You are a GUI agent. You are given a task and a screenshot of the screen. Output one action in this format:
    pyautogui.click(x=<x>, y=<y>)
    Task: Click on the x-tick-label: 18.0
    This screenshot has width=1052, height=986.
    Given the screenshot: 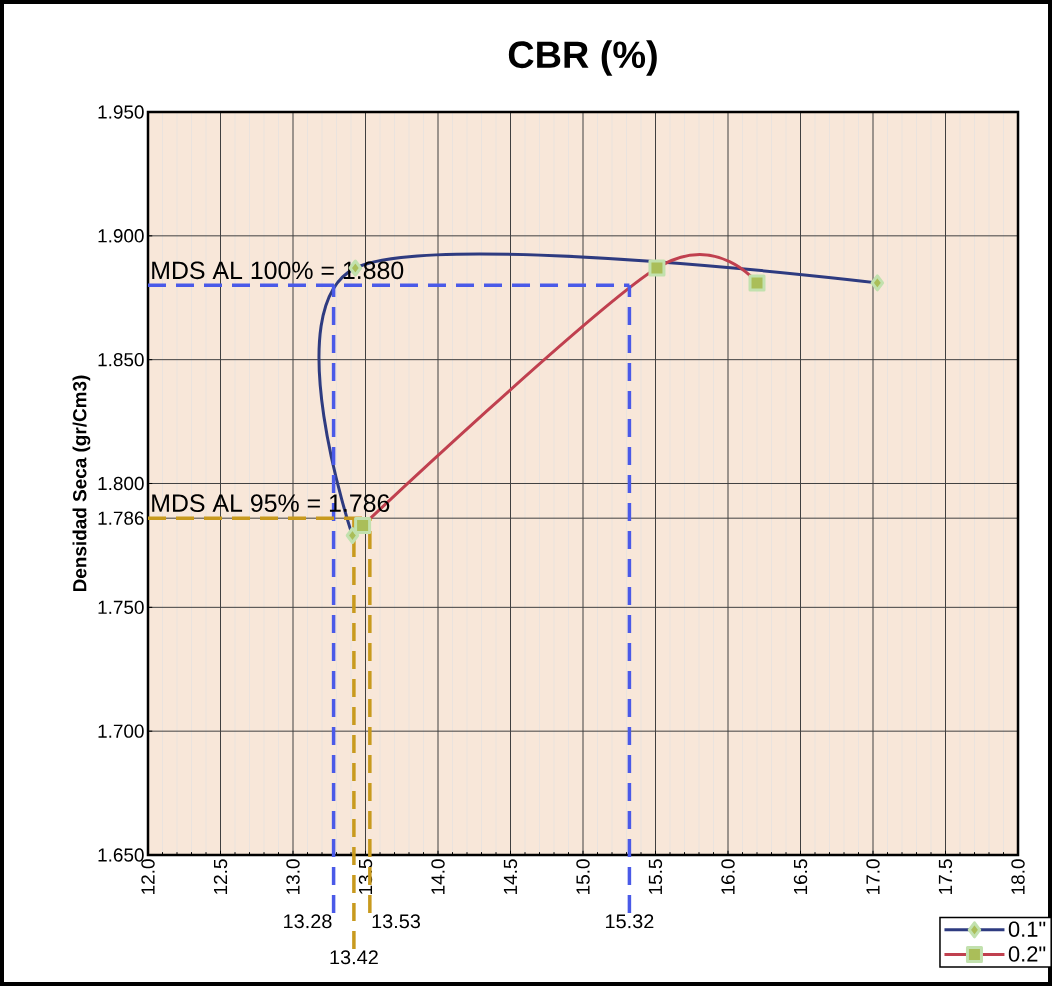 What is the action you would take?
    pyautogui.click(x=1018, y=876)
    